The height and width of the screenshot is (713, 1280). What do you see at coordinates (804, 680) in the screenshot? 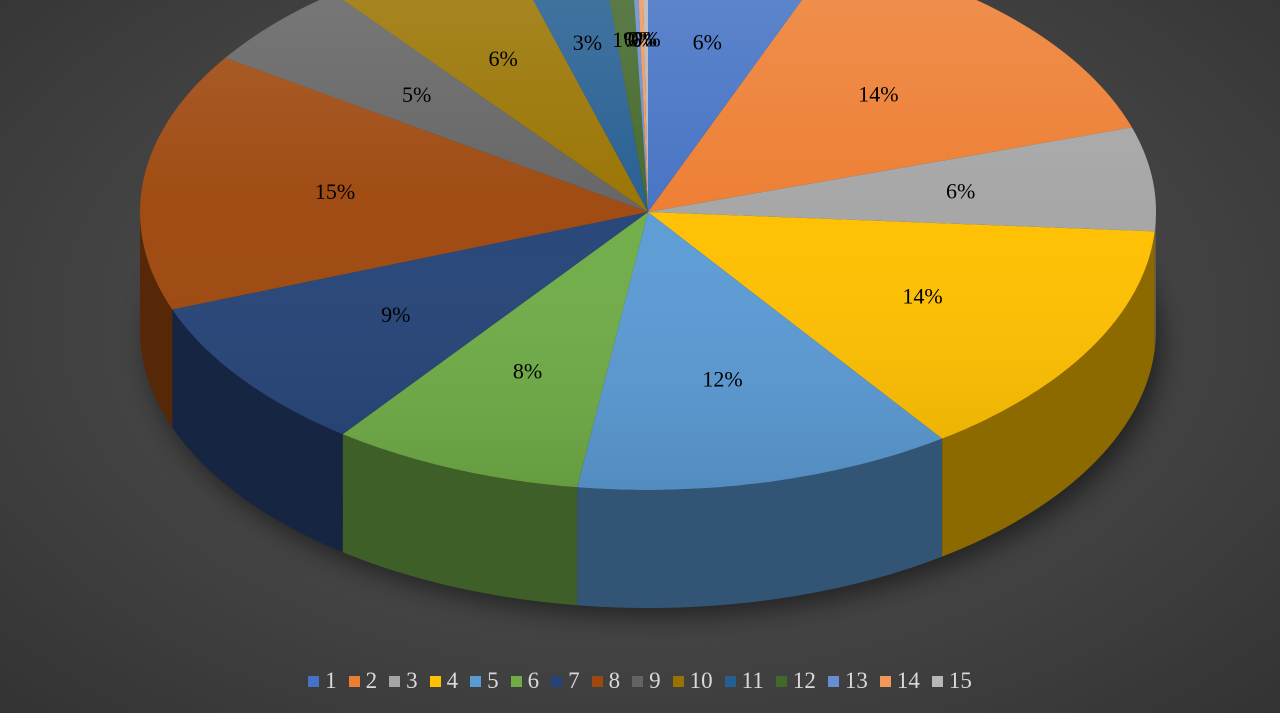
I see `legend-label-12: 12` at bounding box center [804, 680].